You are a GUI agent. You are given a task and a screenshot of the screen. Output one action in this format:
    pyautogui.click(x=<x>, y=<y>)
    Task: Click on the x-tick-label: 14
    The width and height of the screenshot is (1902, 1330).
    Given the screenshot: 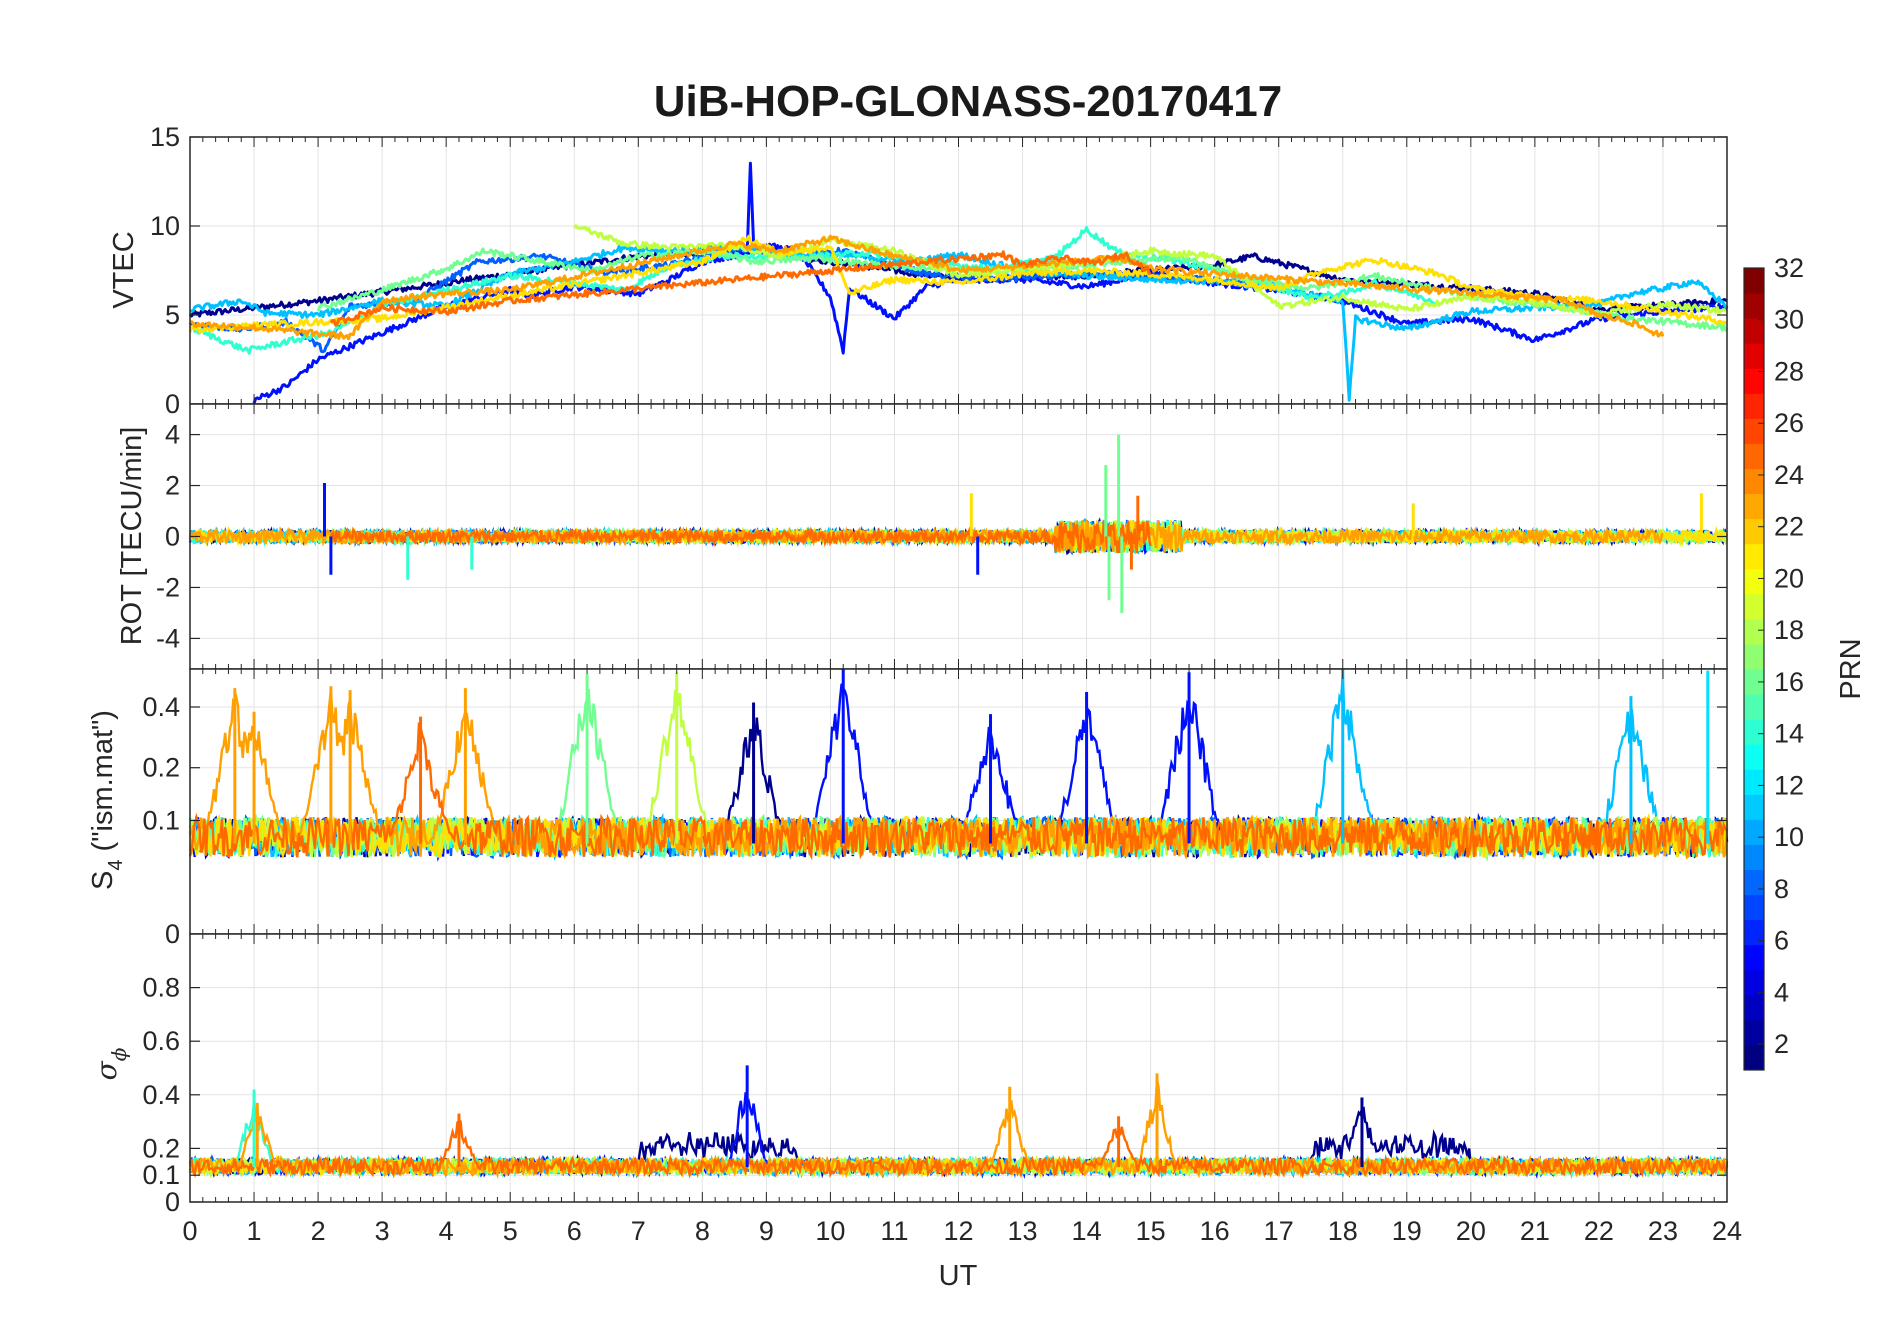 What is the action you would take?
    pyautogui.click(x=1087, y=1231)
    